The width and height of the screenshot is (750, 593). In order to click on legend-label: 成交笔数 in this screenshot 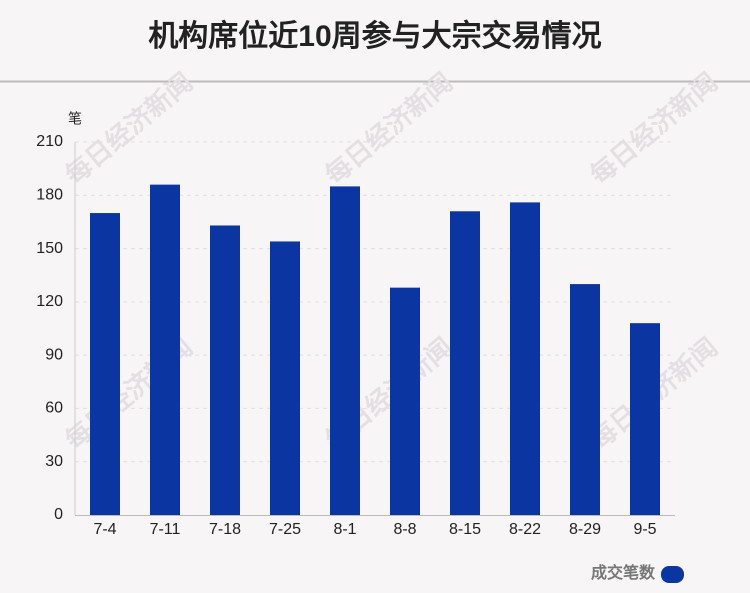, I will do `click(623, 572)`.